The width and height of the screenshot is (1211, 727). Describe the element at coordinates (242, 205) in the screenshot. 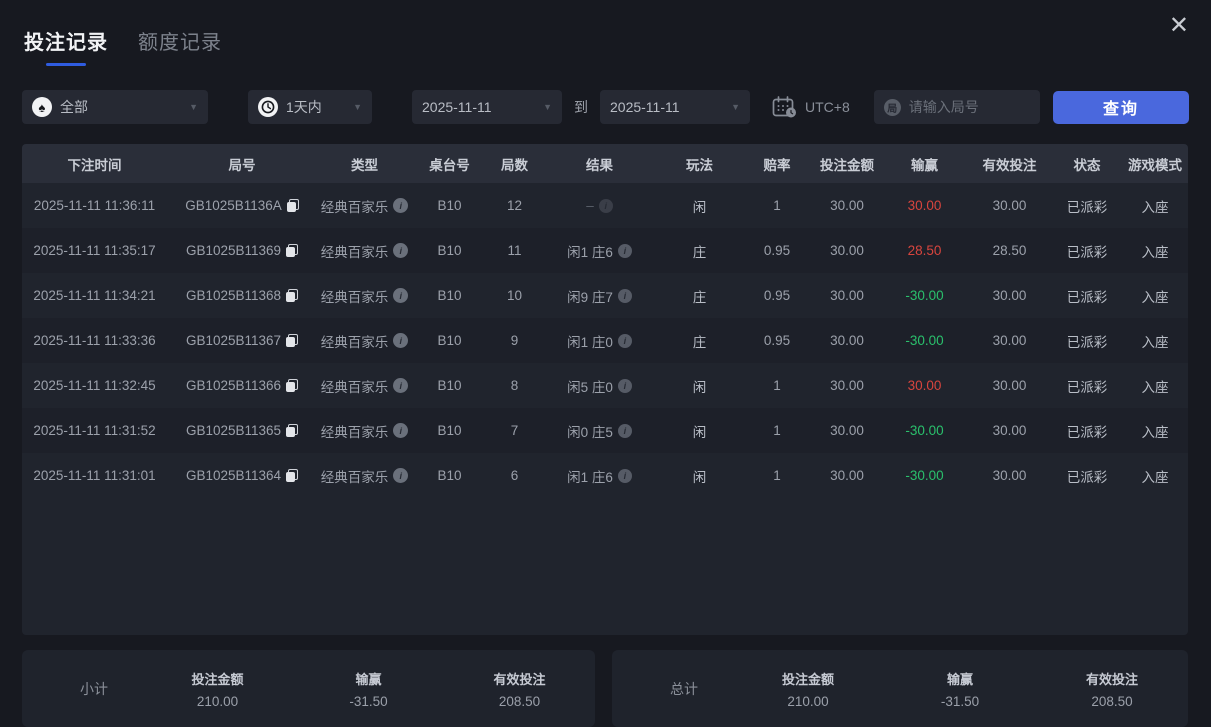

I see `round-id-cell: GB1025B1136A` at that location.